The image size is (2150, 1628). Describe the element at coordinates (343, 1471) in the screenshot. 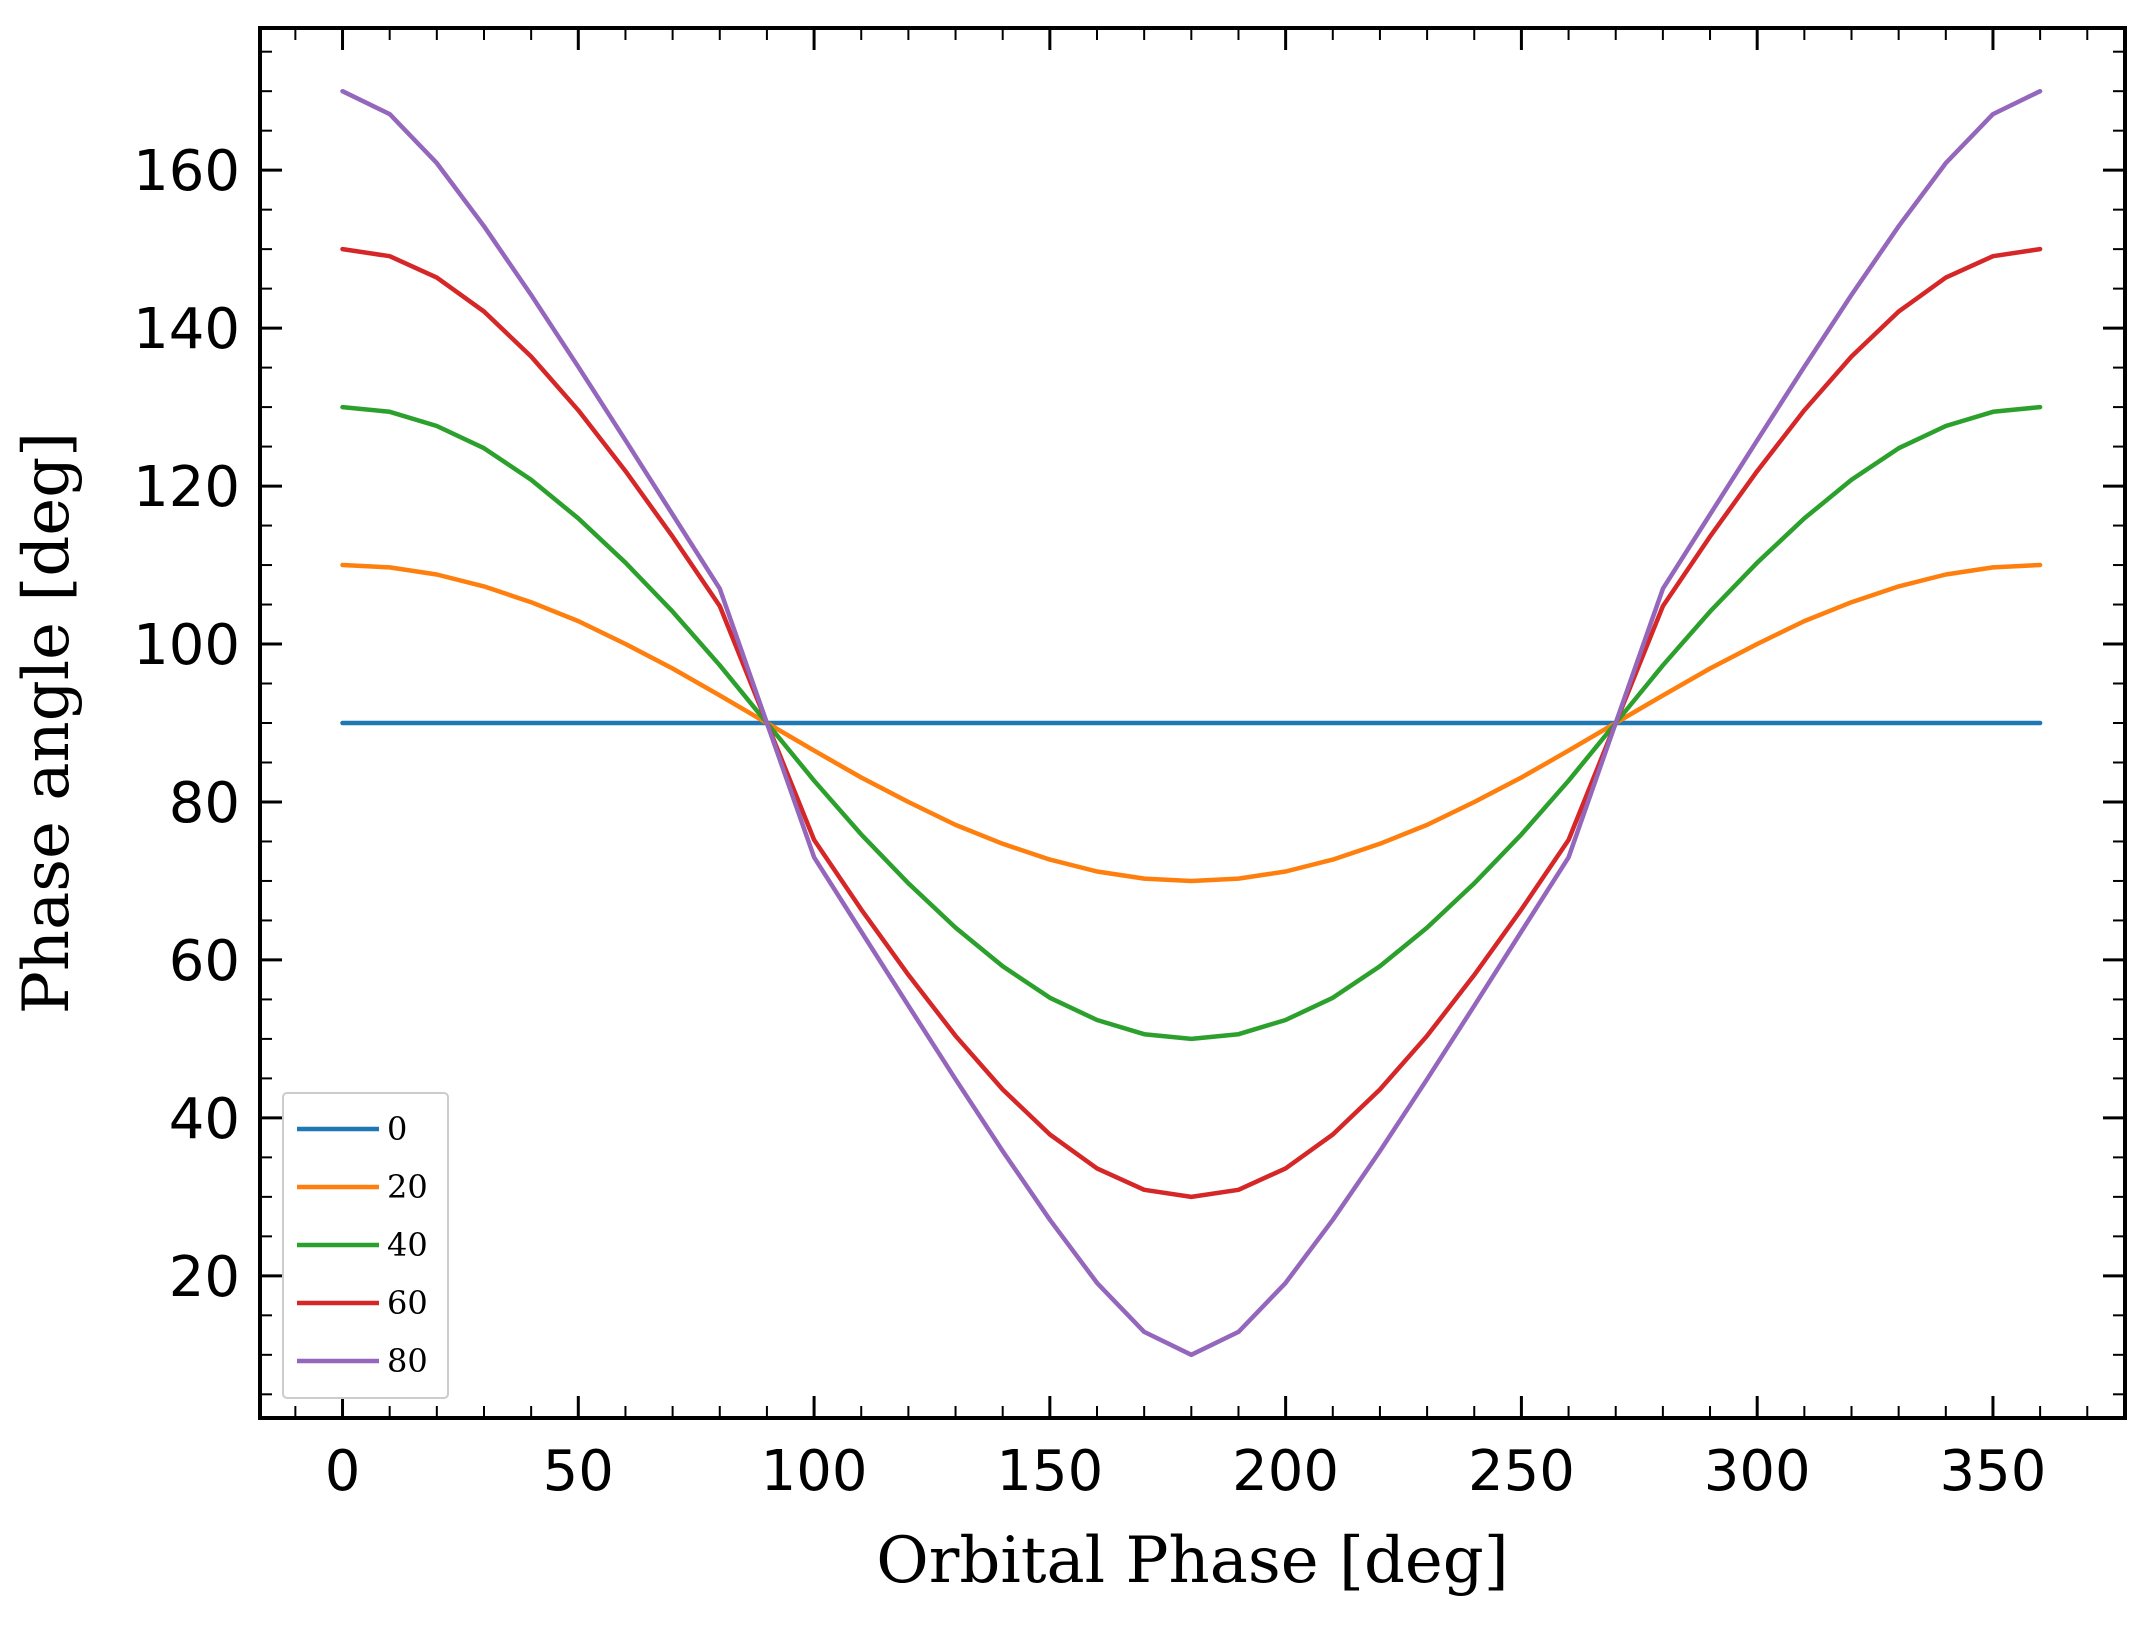

I see `x-tick-label: 0` at that location.